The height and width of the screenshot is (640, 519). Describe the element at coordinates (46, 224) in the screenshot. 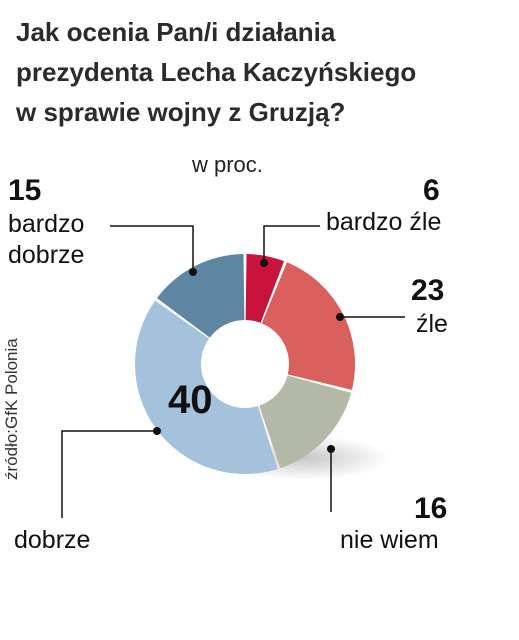

I see `category-label-bardzo-dobrze-line1: bardzo` at that location.